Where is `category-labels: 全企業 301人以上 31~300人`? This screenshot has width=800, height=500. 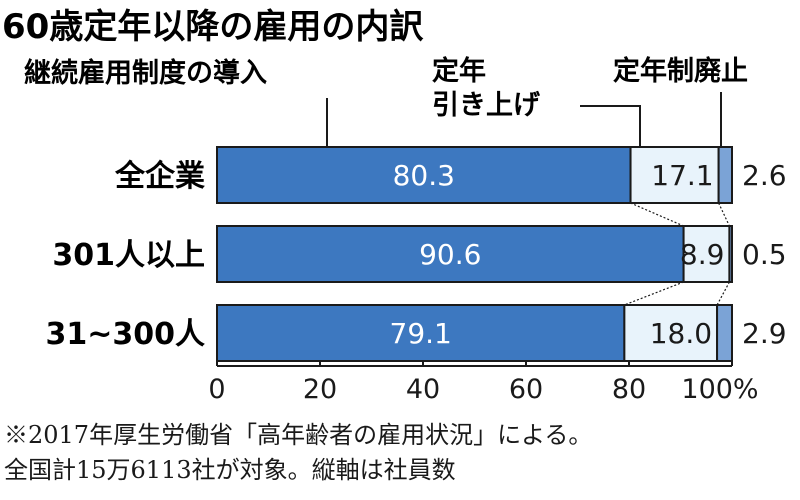 category-labels: 全企業 301人以上 31~300人 is located at coordinates (125, 255).